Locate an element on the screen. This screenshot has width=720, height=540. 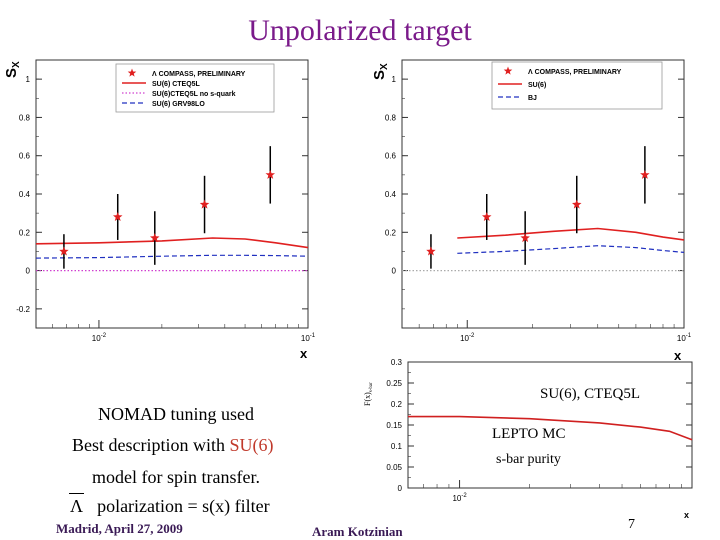
y-tick-label: 0.15 is located at coordinates (394, 425).